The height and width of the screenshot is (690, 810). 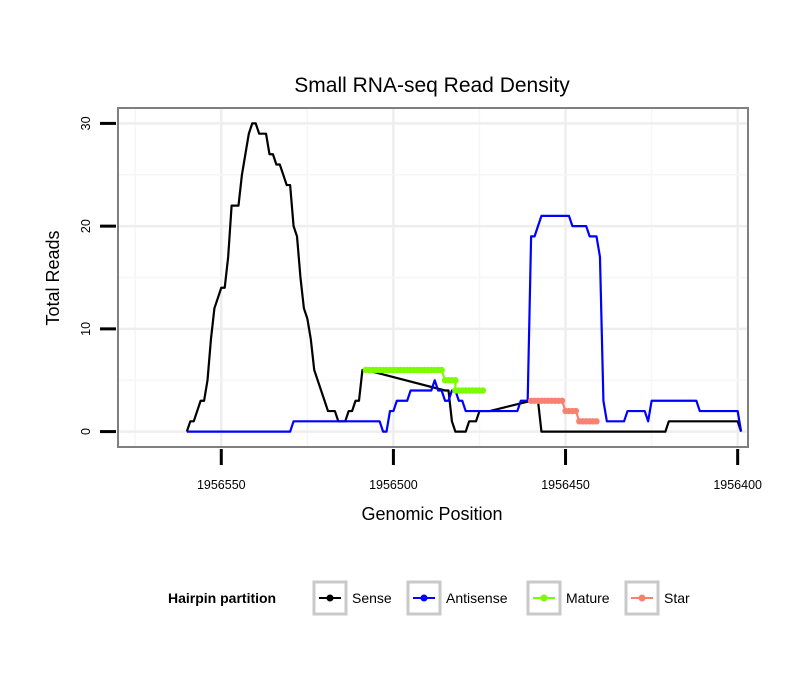 I want to click on x-axis-title: Genomic Position, so click(x=431, y=514).